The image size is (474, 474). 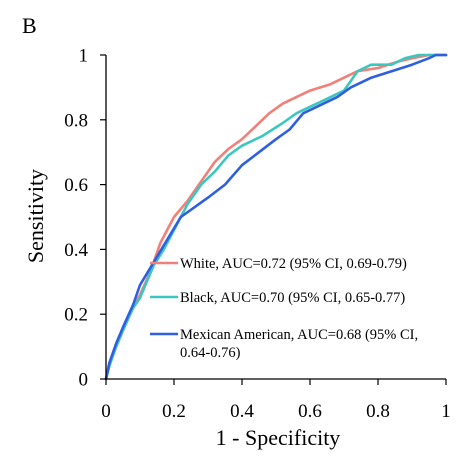 What do you see at coordinates (35, 216) in the screenshot?
I see `y-axis-title: Sensitivity` at bounding box center [35, 216].